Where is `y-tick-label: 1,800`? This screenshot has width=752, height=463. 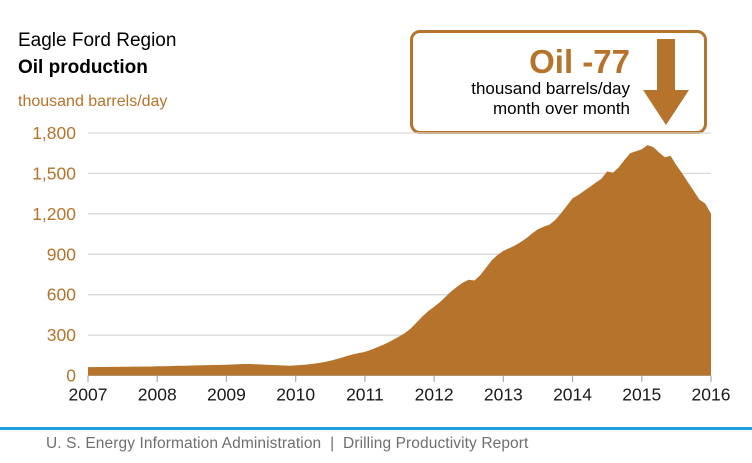
y-tick-label: 1,800 is located at coordinates (54, 133).